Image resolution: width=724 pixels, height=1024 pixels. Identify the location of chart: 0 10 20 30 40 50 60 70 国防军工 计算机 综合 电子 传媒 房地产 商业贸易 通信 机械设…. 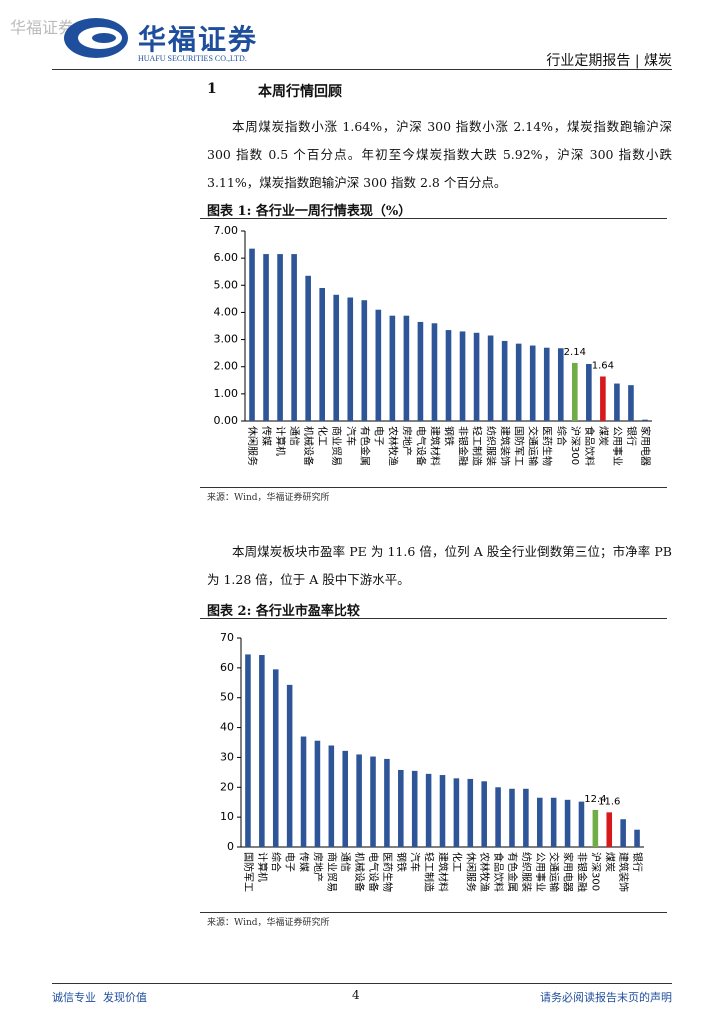
(432, 761).